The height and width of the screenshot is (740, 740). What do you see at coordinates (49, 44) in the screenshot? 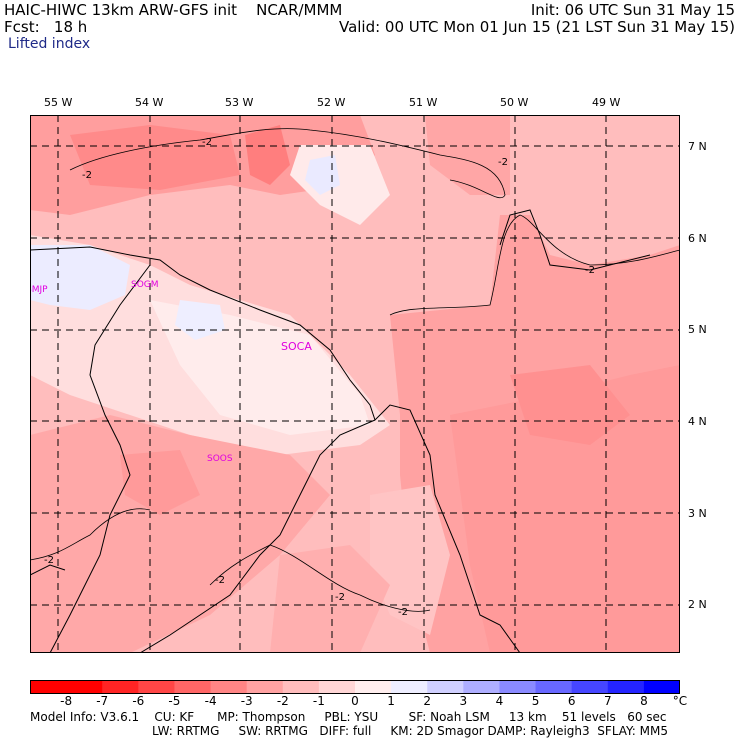
I see `field-name: Lifted index` at bounding box center [49, 44].